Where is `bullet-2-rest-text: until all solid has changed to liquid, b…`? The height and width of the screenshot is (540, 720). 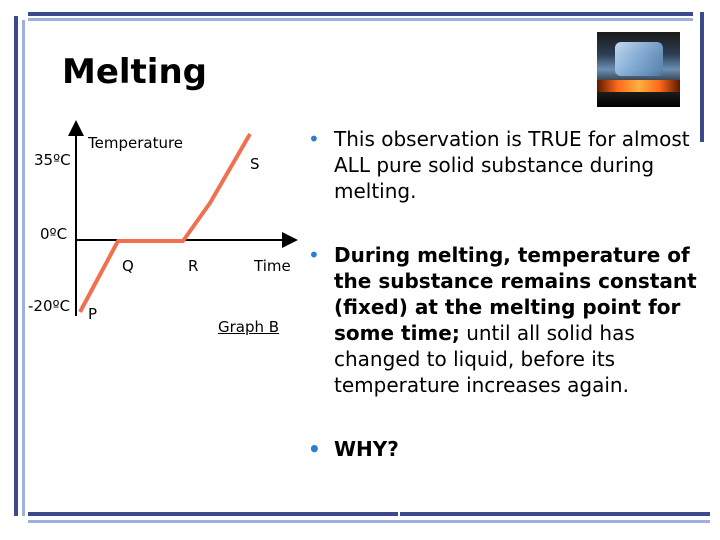
bullet-2-rest-text: until all solid has changed to liquid, b… is located at coordinates (484, 359).